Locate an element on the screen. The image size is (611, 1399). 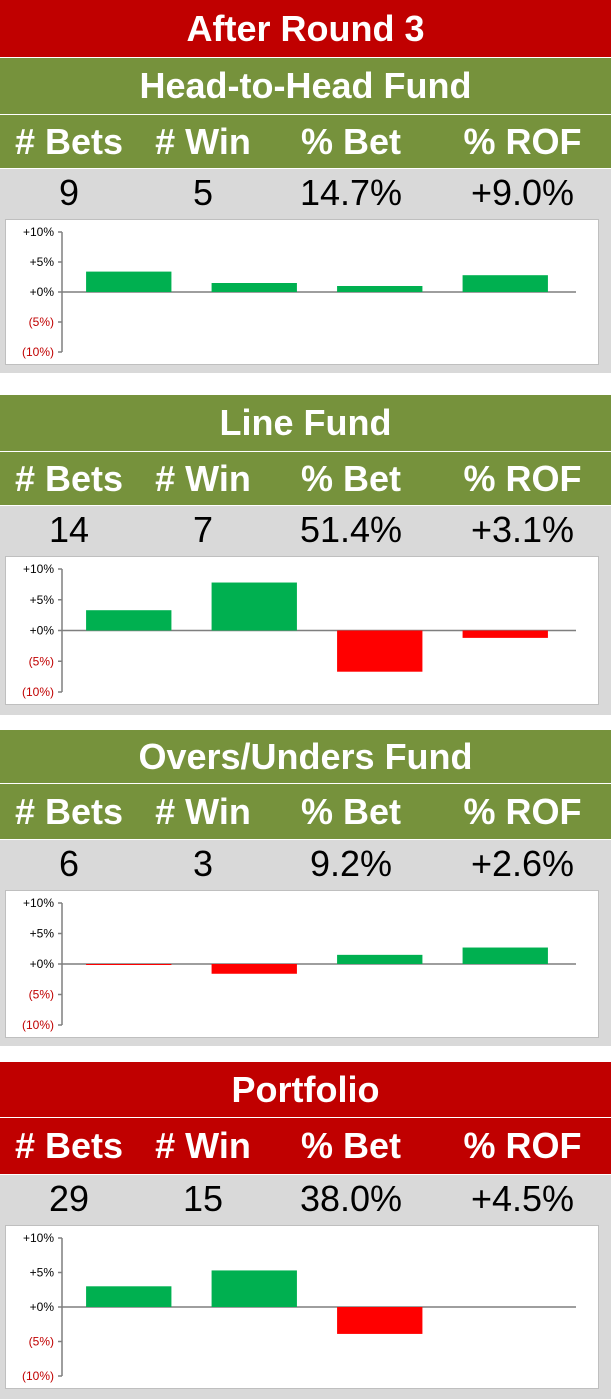
value-wins: 15 is located at coordinates (203, 1198).